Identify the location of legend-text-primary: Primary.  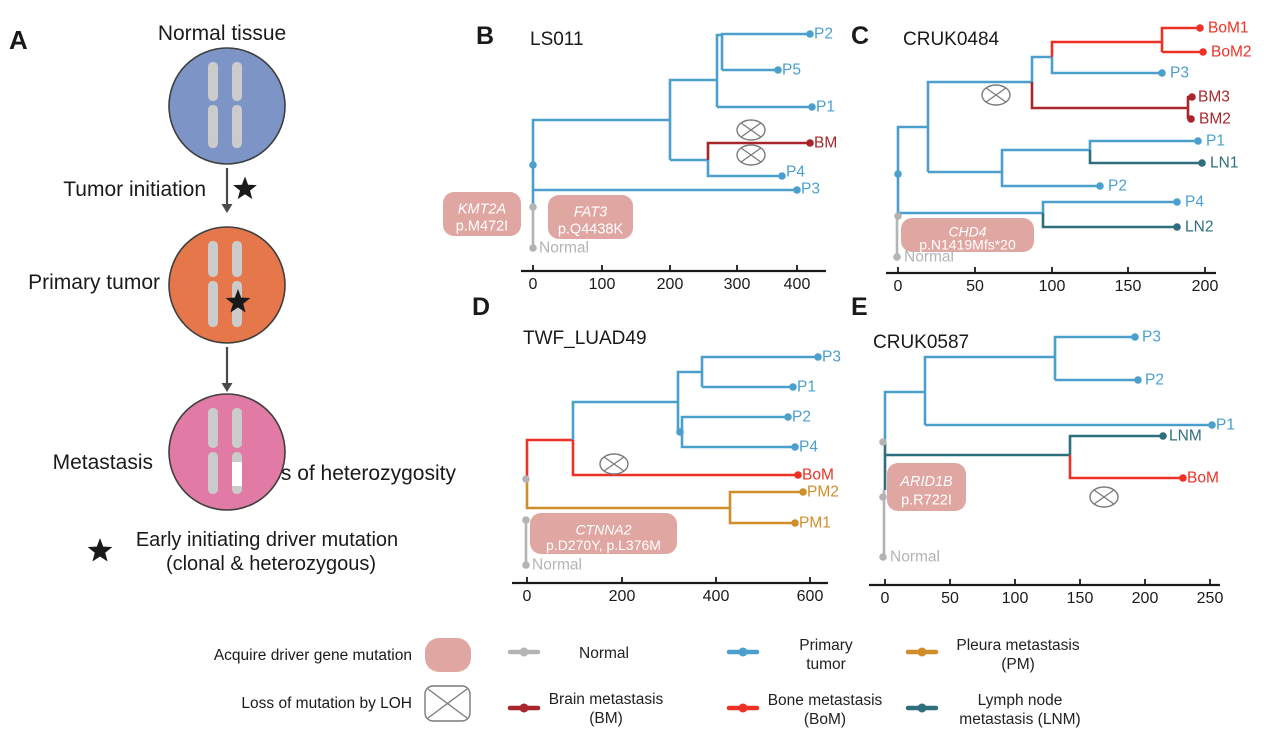
(826, 645).